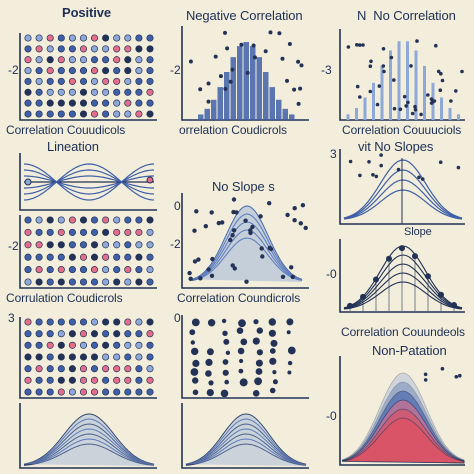 The width and height of the screenshot is (474, 474). I want to click on plot-area, so click(246, 440).